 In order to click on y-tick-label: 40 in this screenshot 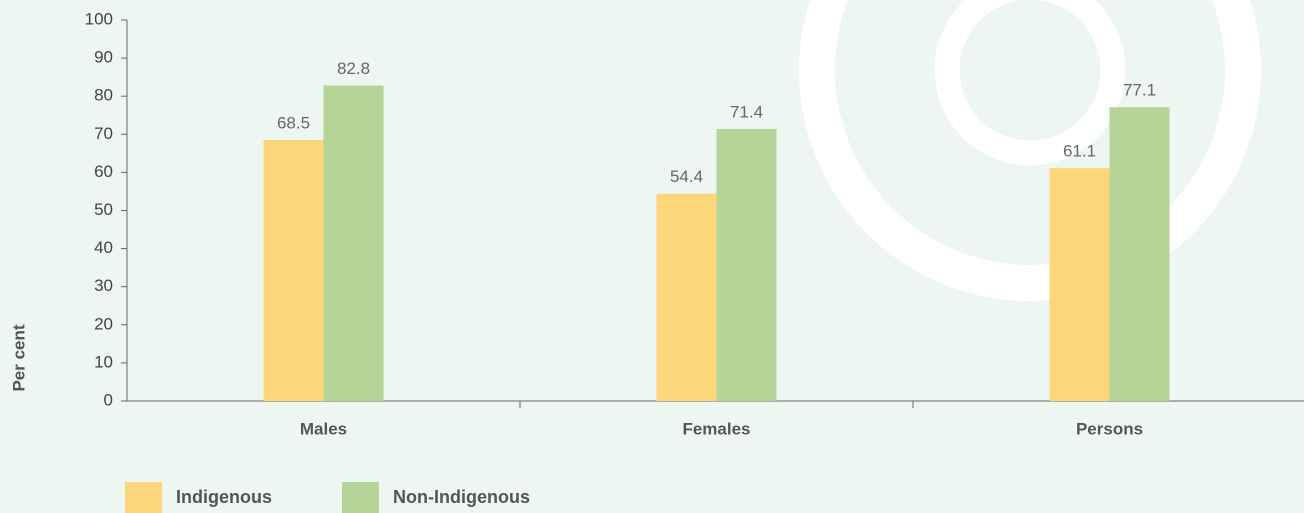, I will do `click(103, 247)`.